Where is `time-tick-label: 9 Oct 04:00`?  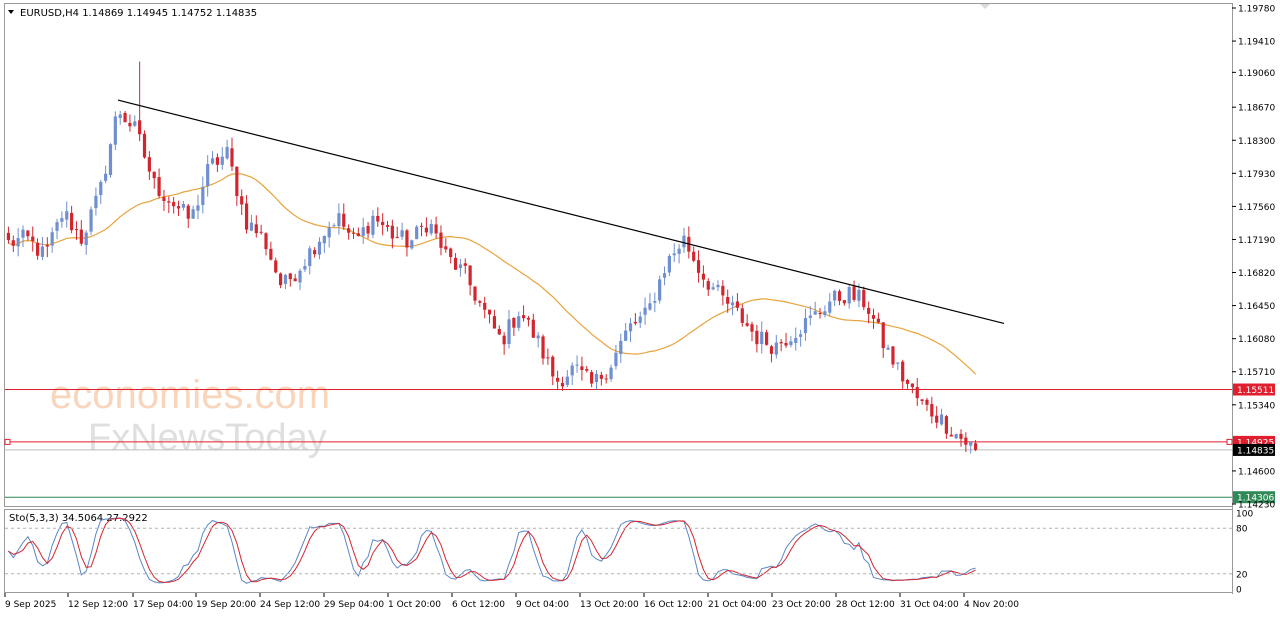
time-tick-label: 9 Oct 04:00 is located at coordinates (542, 605).